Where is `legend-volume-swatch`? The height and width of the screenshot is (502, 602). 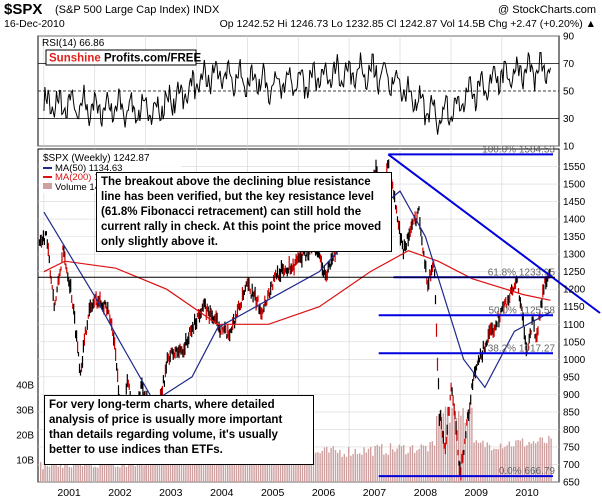 legend-volume-swatch is located at coordinates (47, 186).